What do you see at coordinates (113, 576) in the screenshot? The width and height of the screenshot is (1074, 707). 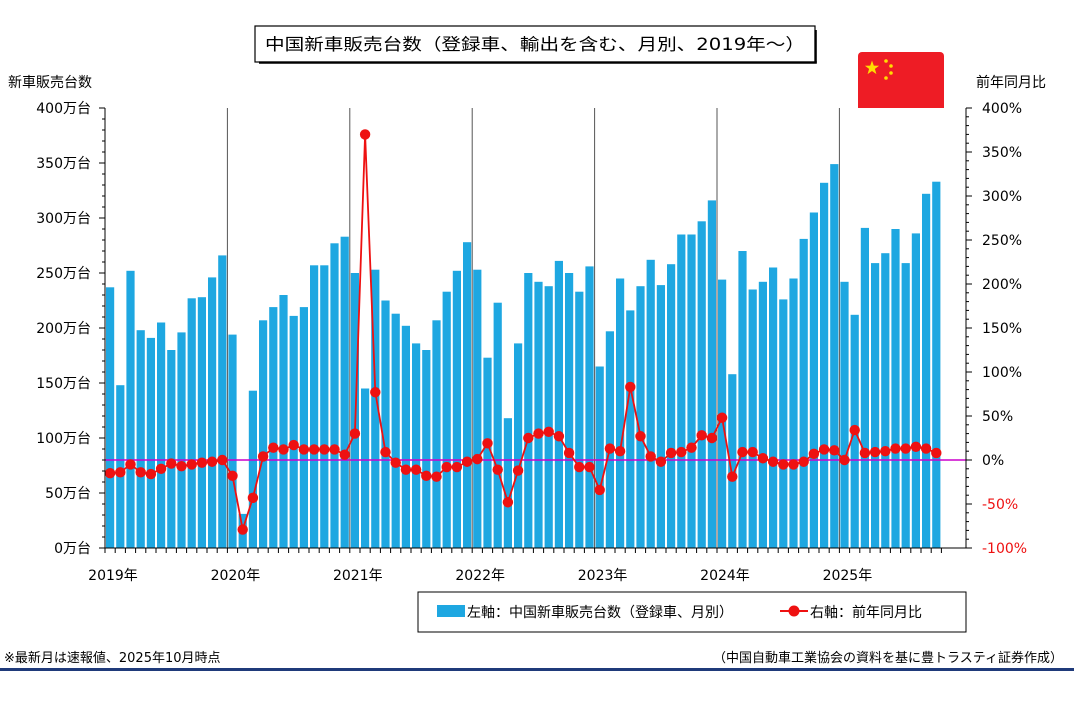 I see `x-year-label: 2019年` at bounding box center [113, 576].